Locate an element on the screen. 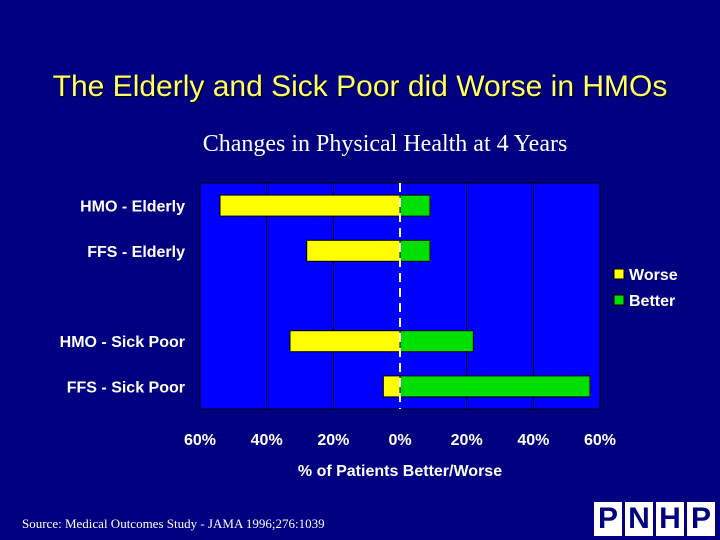  logo-letter: N is located at coordinates (639, 519).